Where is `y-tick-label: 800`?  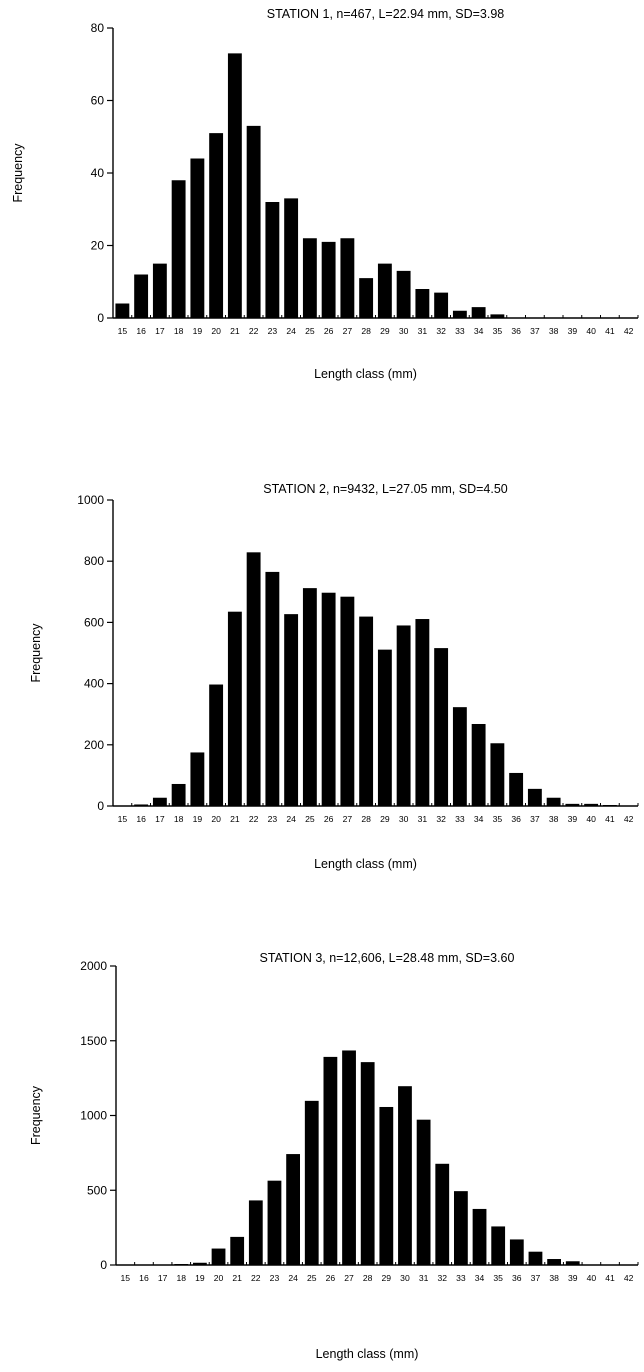 y-tick-label: 800 is located at coordinates (94, 561).